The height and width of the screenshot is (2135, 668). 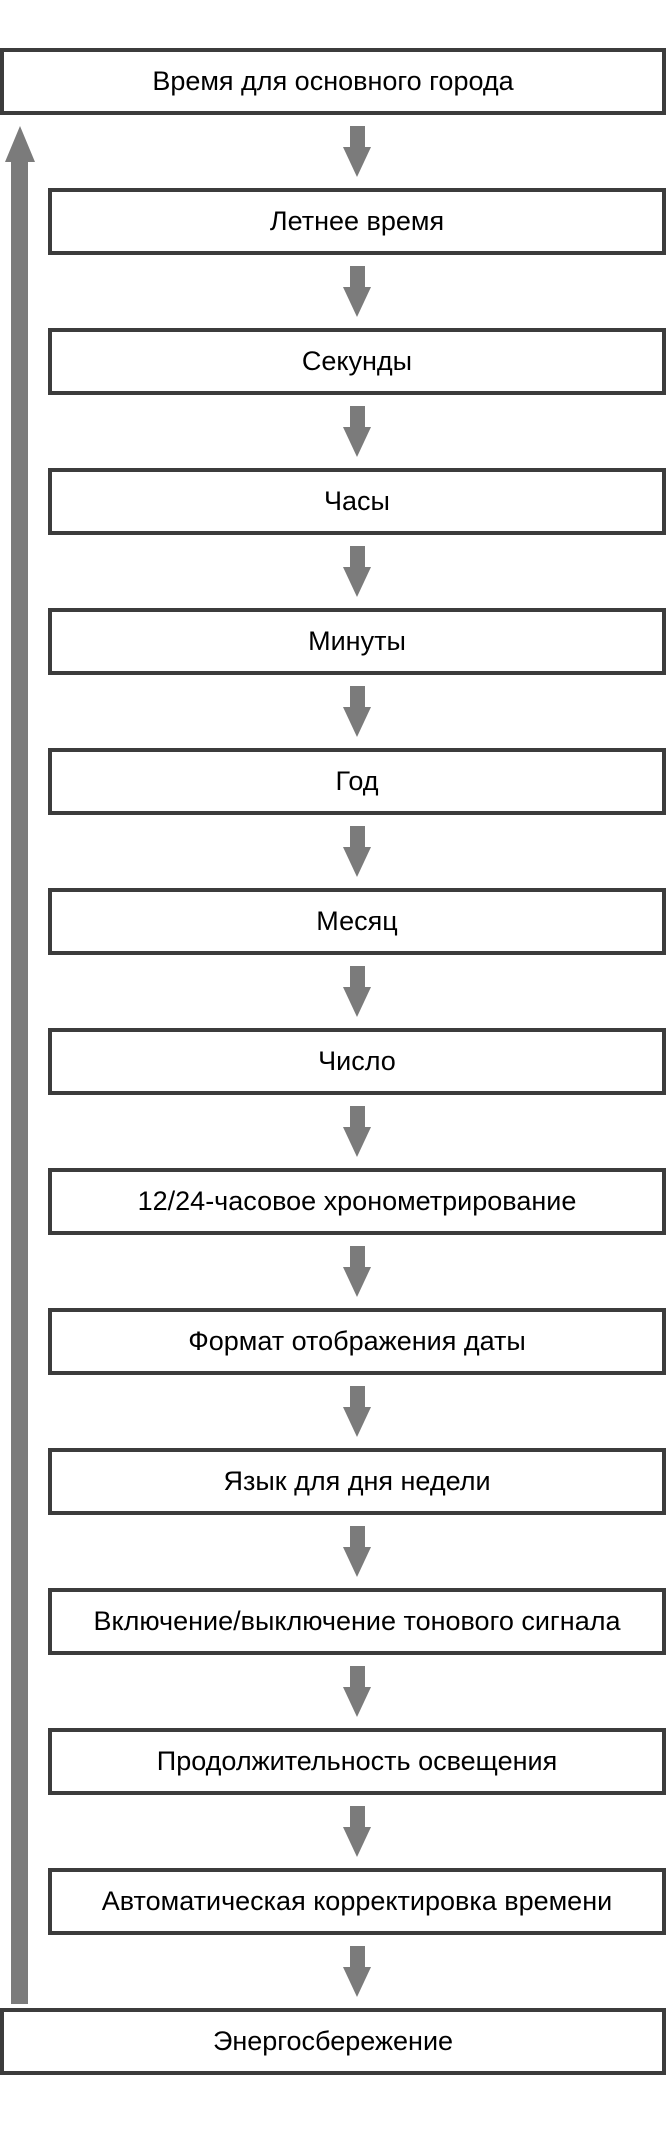 I want to click on flow-step-box: 12/24-часовое хронометрирование, so click(x=357, y=1201).